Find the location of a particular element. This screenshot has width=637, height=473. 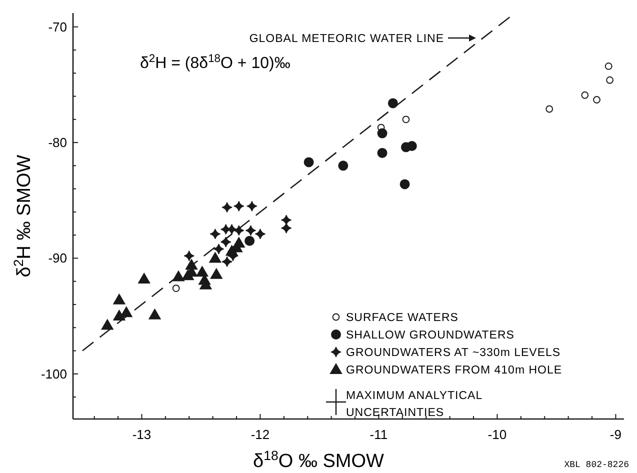

y-tick-label: -90 is located at coordinates (57, 258).